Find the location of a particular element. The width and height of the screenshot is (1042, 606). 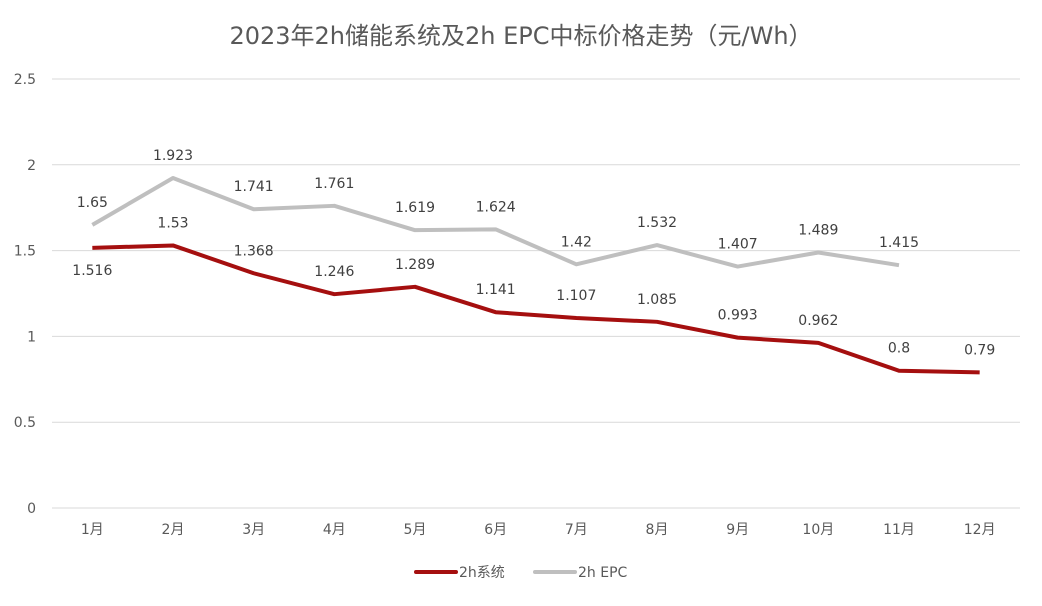

data-label: 1.085 is located at coordinates (657, 300).